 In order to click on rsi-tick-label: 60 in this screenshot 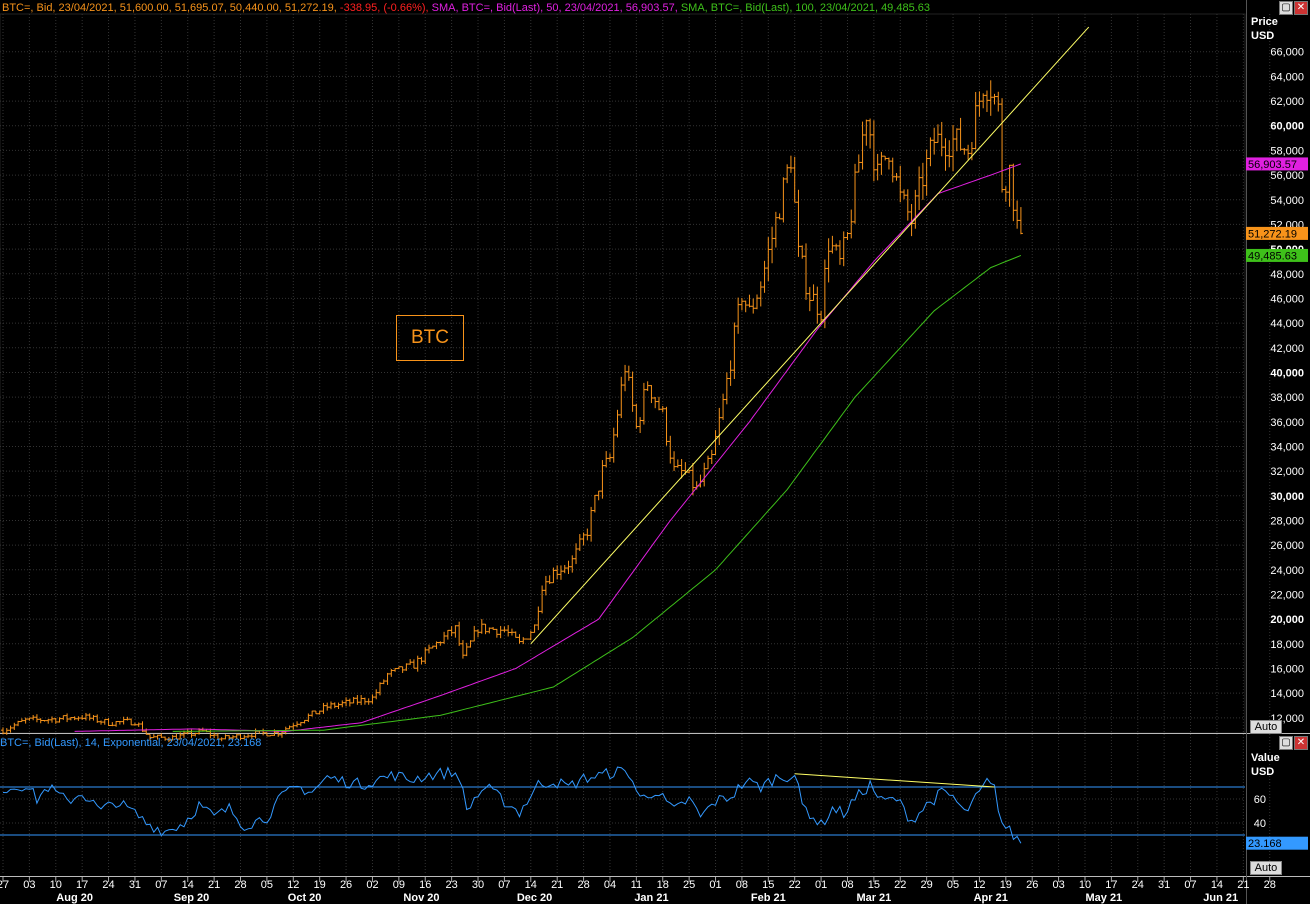, I will do `click(1260, 800)`.